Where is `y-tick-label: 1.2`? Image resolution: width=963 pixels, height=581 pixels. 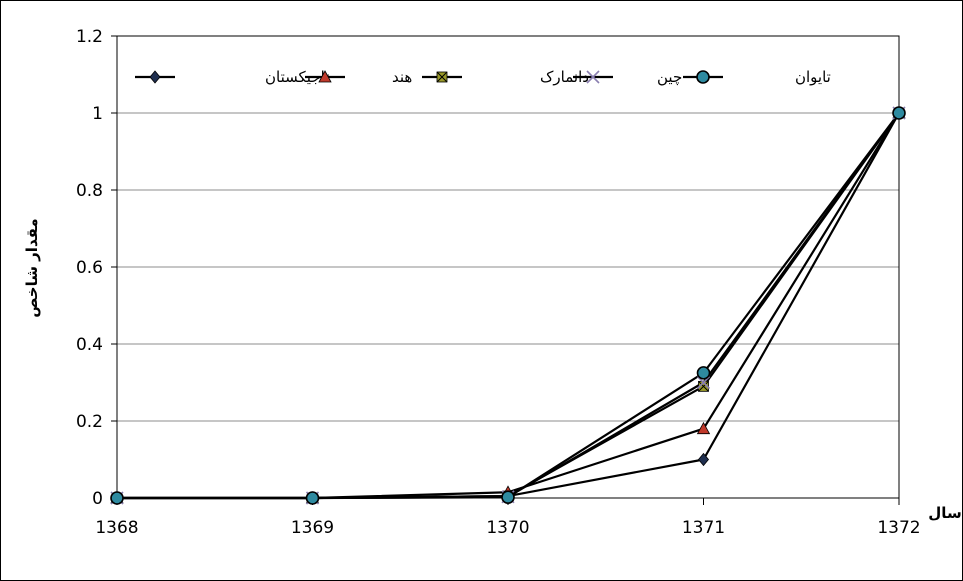
y-tick-label: 1.2 is located at coordinates (89, 37).